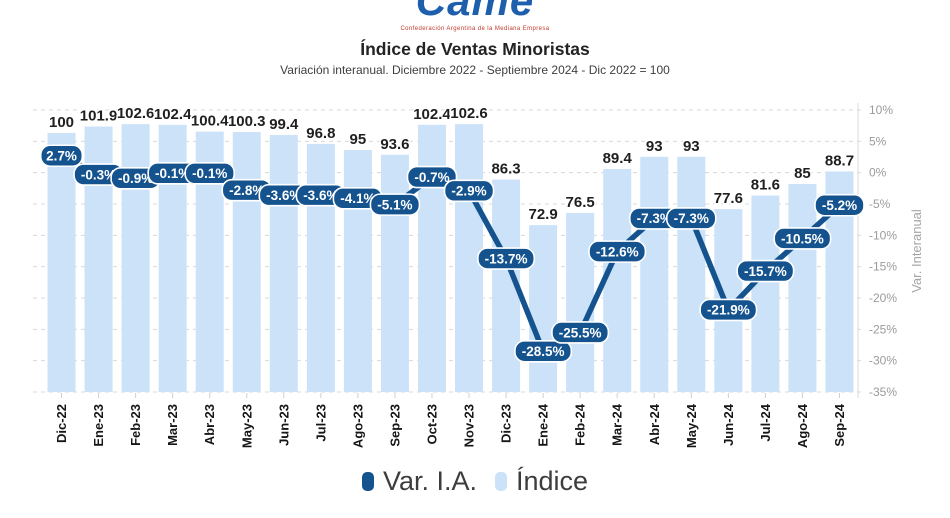 This screenshot has width=950, height=518. I want to click on svg-text: -2.9%, so click(468, 191).